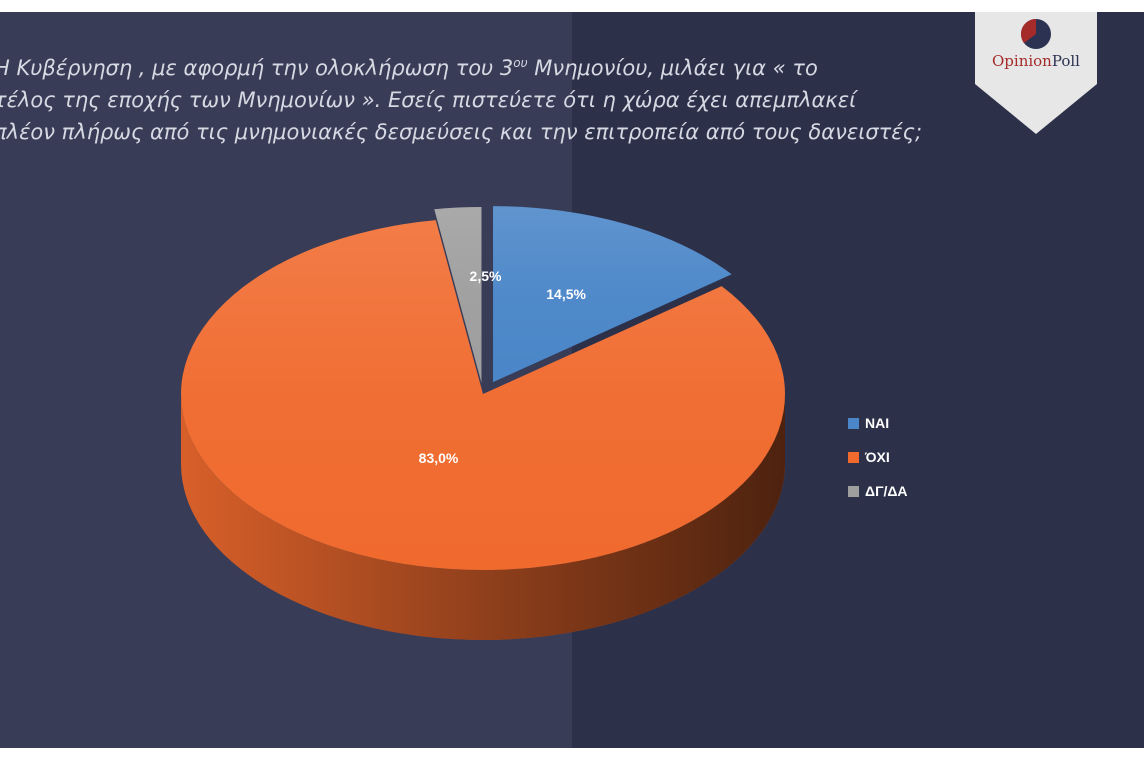  I want to click on pie-labels: 14,5% 83,0% 2,5%, so click(503, 367).